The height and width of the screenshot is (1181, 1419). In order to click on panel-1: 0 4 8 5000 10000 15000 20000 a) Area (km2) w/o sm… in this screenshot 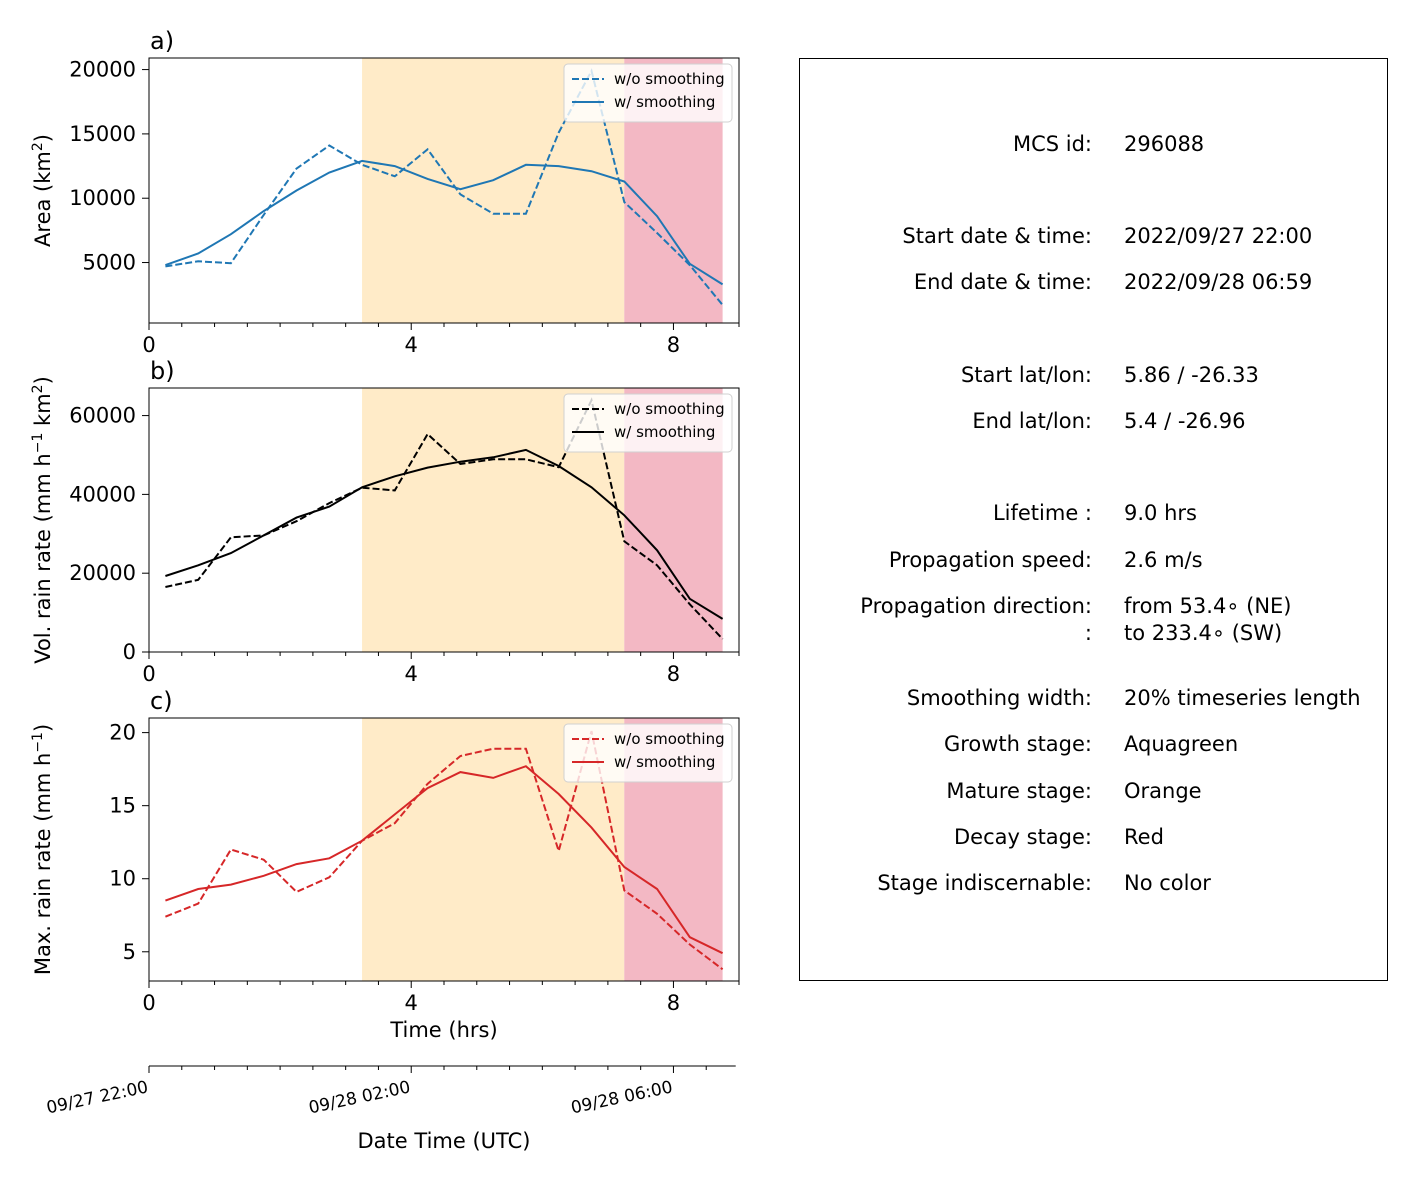, I will do `click(385, 192)`.